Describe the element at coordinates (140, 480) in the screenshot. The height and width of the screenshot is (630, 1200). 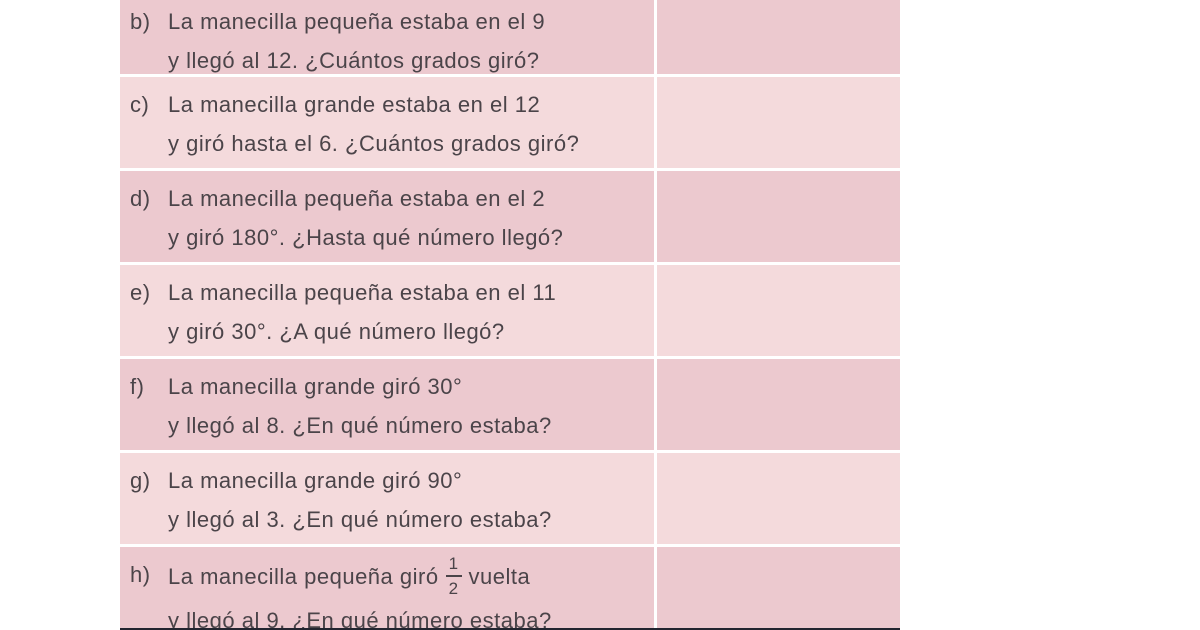
I see `item-label: g)` at that location.